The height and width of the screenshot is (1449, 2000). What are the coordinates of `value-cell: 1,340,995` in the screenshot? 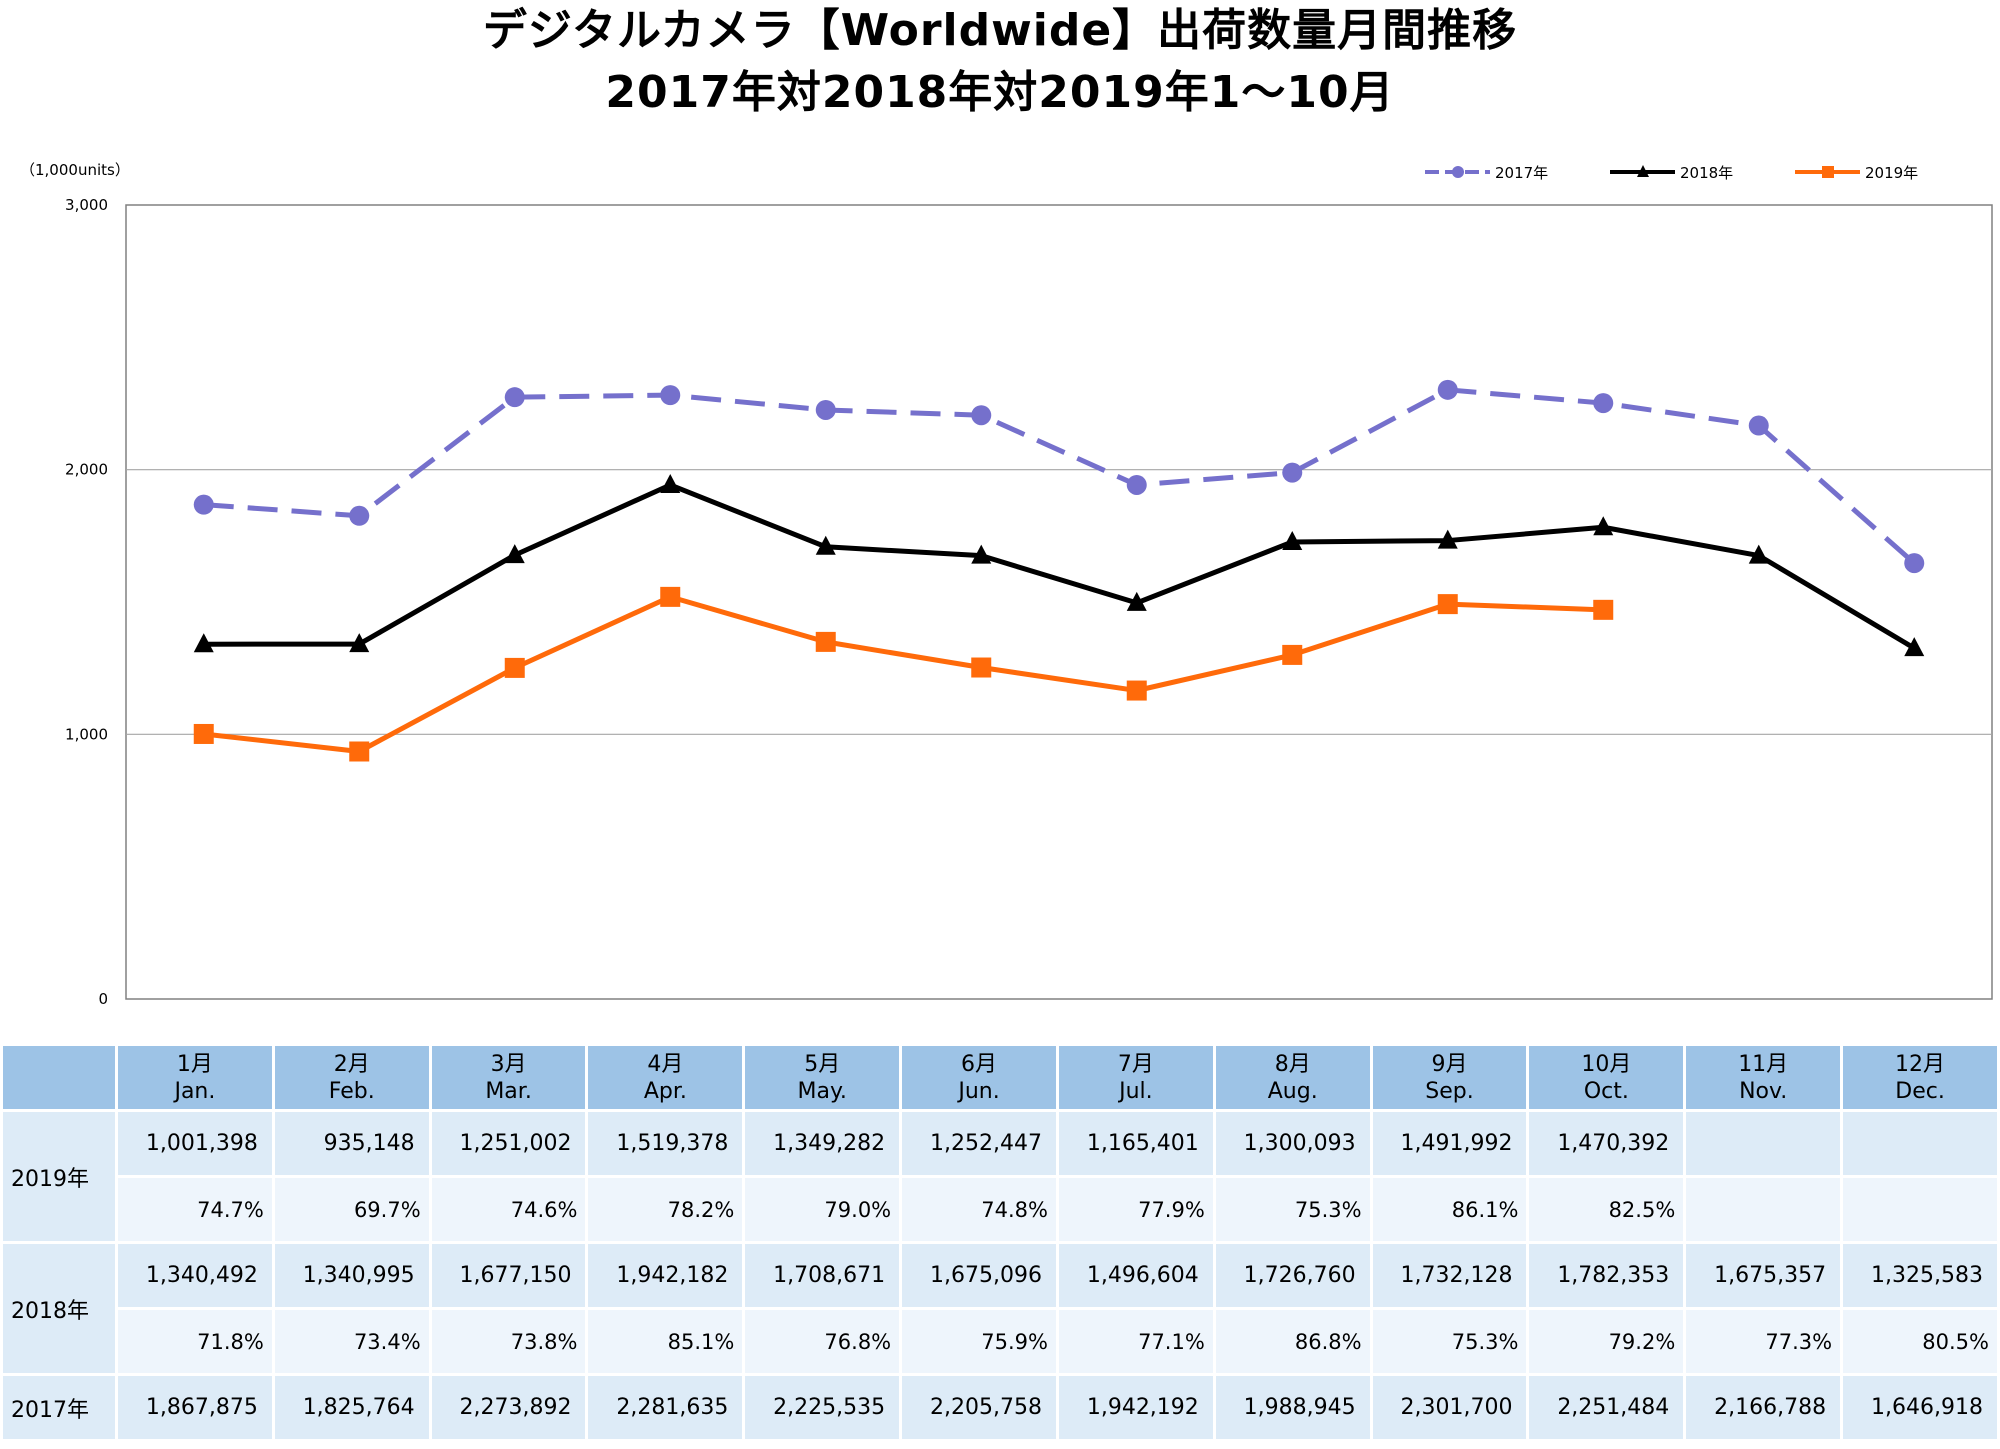 It's located at (351, 1275).